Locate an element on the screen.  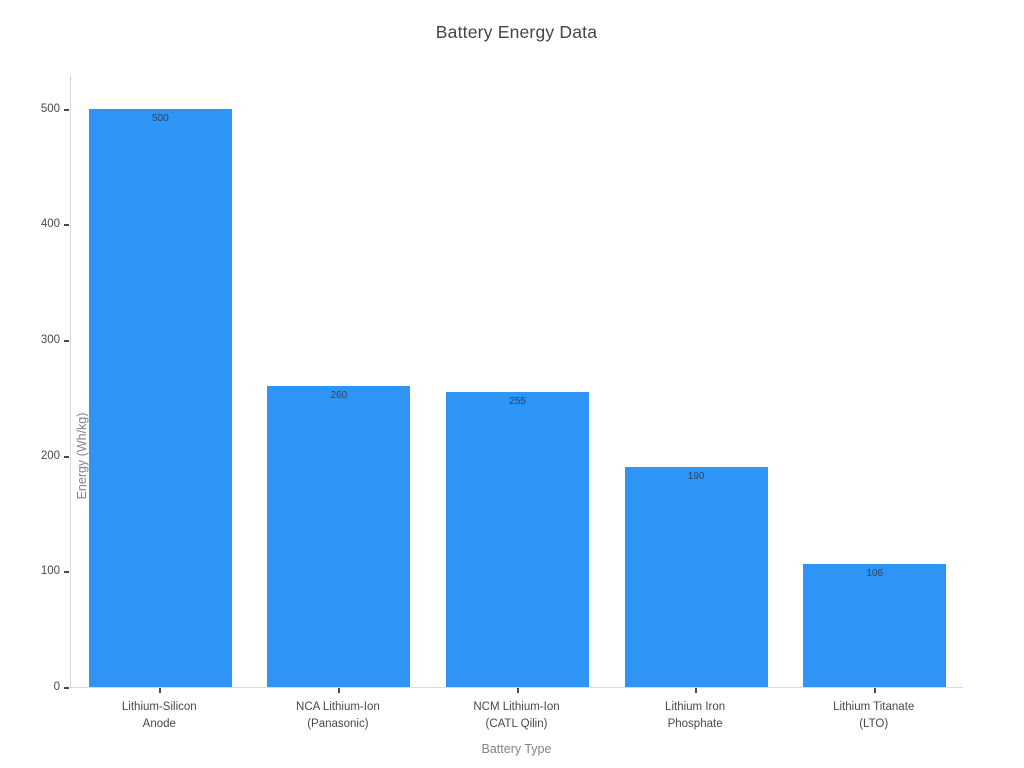
bar: 260 is located at coordinates (339, 536).